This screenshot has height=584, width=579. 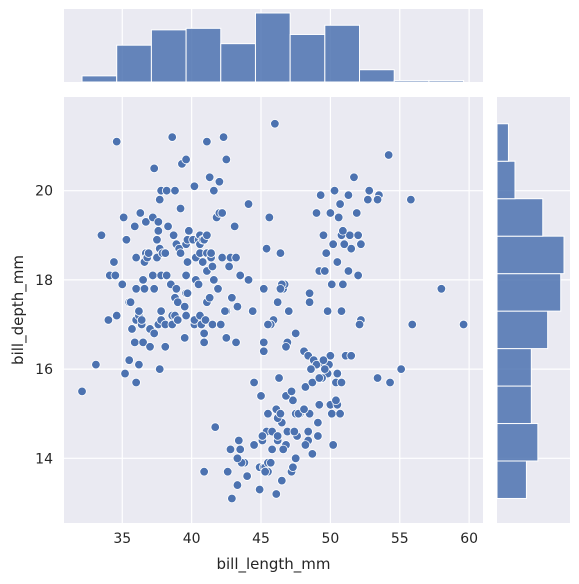 What do you see at coordinates (18, 310) in the screenshot?
I see `y-axis-label: bill_depth_mm` at bounding box center [18, 310].